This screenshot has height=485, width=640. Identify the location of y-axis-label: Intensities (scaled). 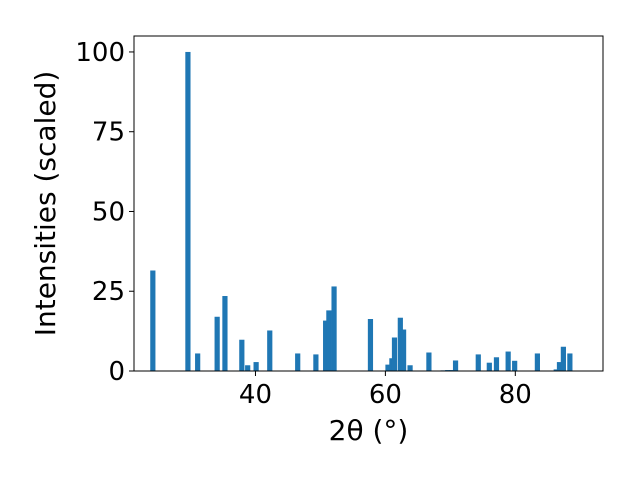
(45, 204).